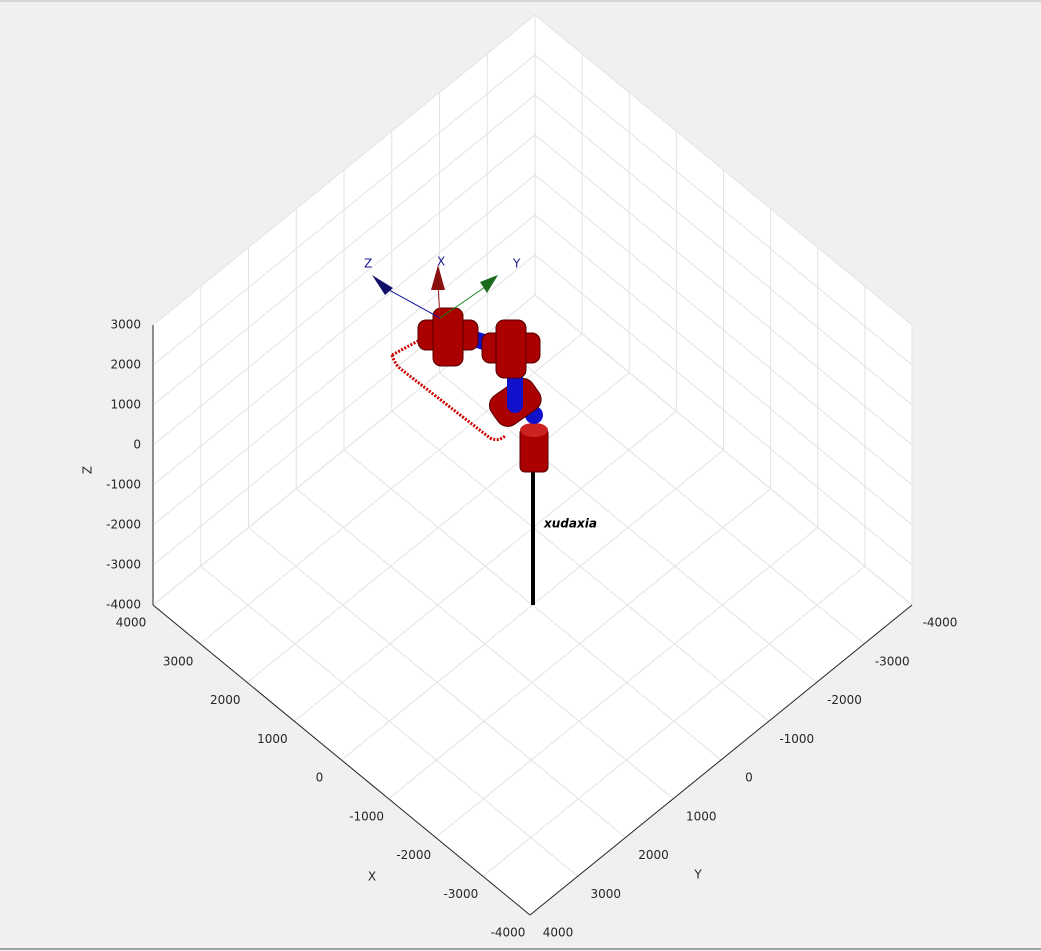 This screenshot has height=951, width=1041. What do you see at coordinates (88, 470) in the screenshot?
I see `z-axis-label: Z` at bounding box center [88, 470].